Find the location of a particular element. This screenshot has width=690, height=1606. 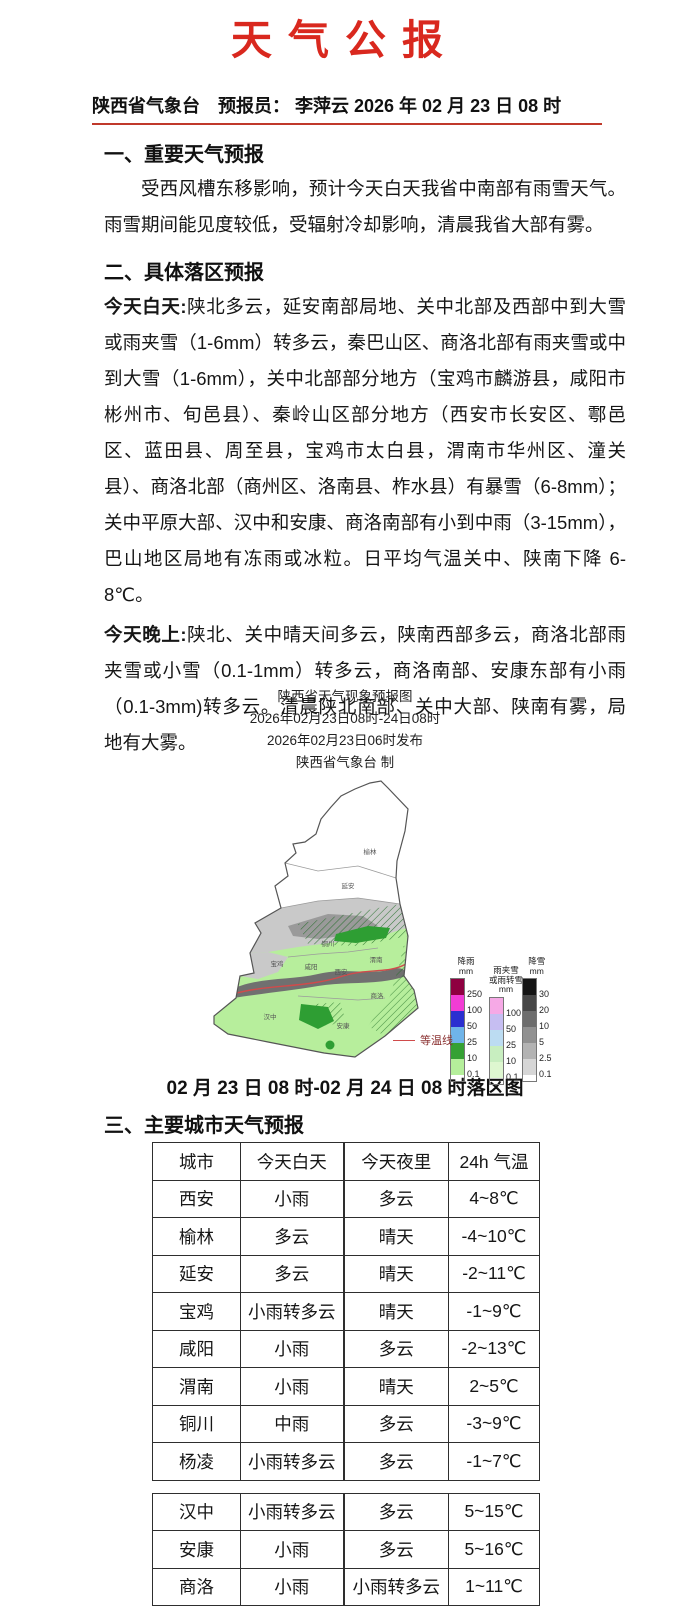

table-row: 宝鸡小雨转多云晴天-1~9℃ is located at coordinates (346, 1312).